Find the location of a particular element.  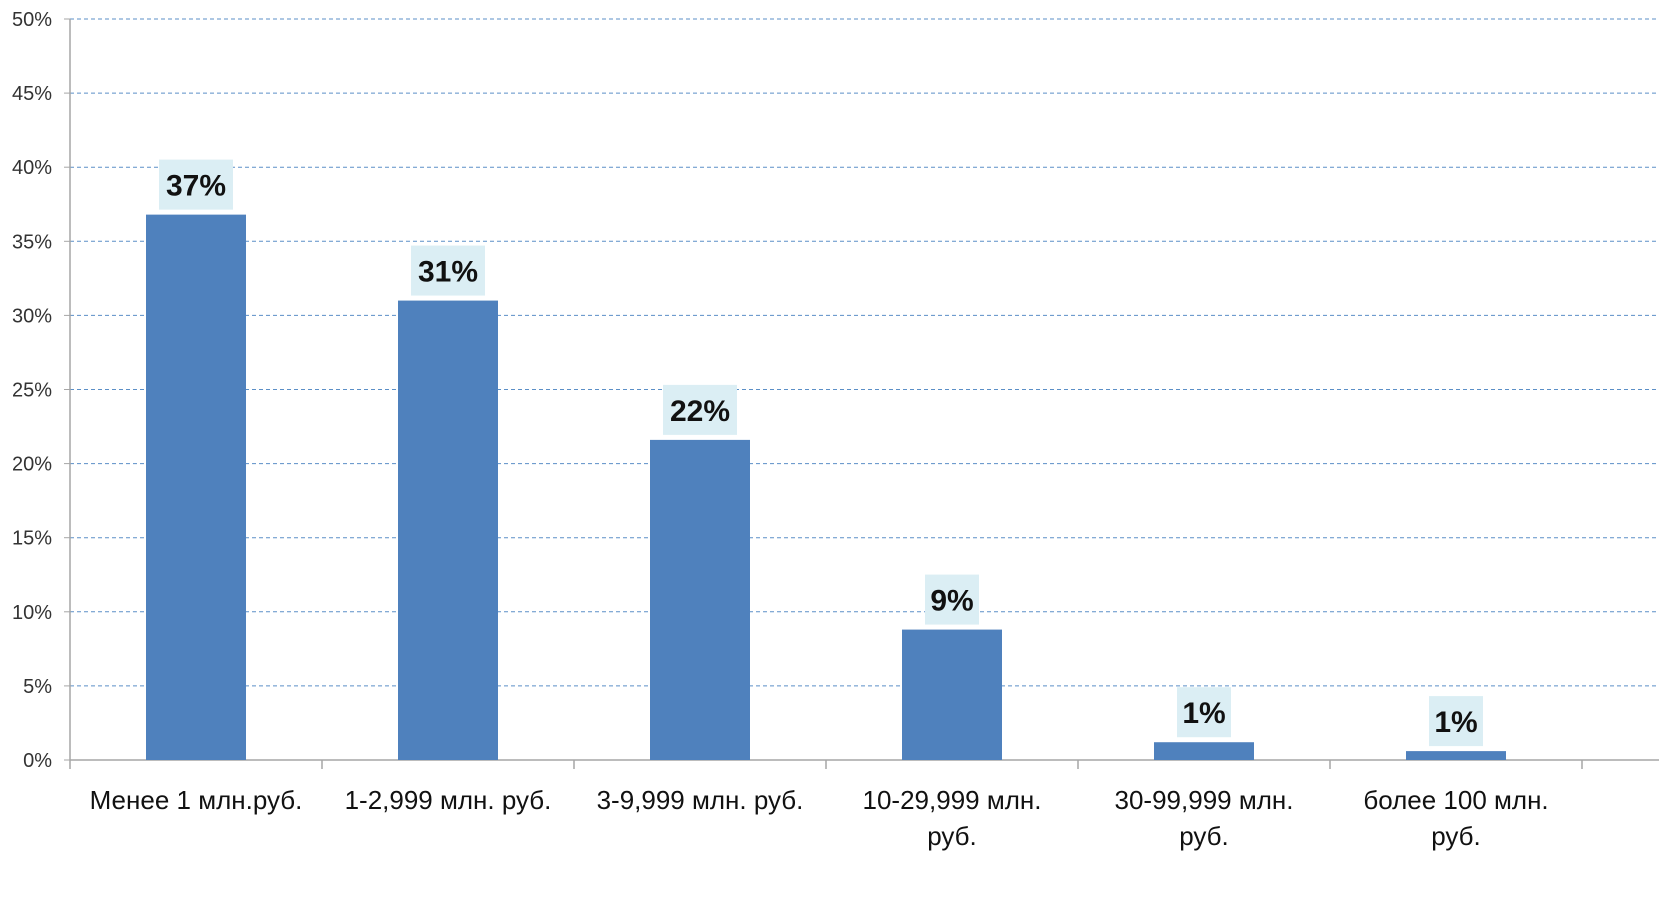

y-tick-label: 15% is located at coordinates (32, 539).